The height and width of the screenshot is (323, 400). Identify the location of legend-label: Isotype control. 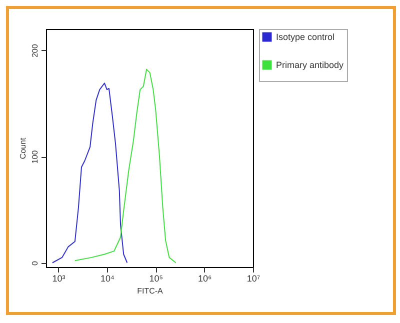
(305, 37).